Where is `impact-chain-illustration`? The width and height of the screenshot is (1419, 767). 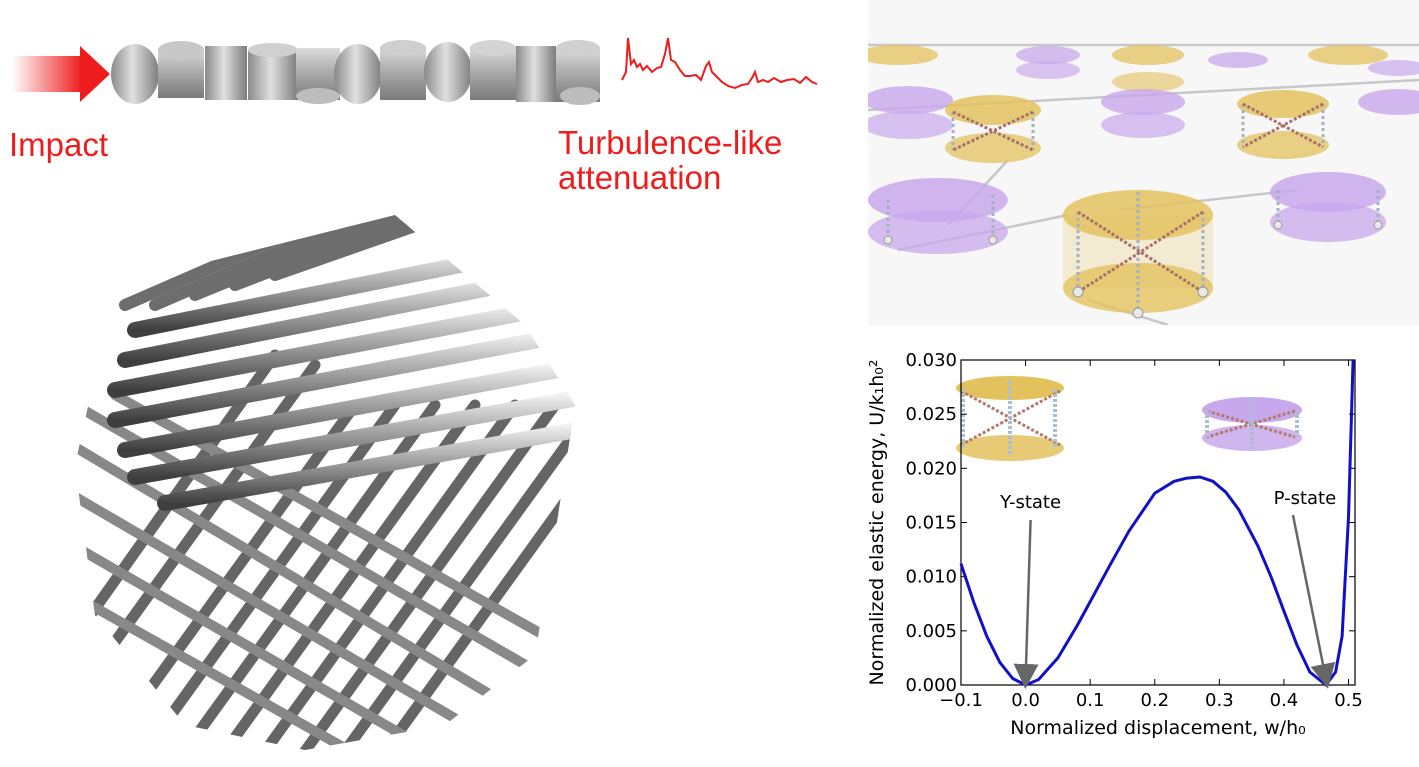
impact-chain-illustration is located at coordinates (415, 71).